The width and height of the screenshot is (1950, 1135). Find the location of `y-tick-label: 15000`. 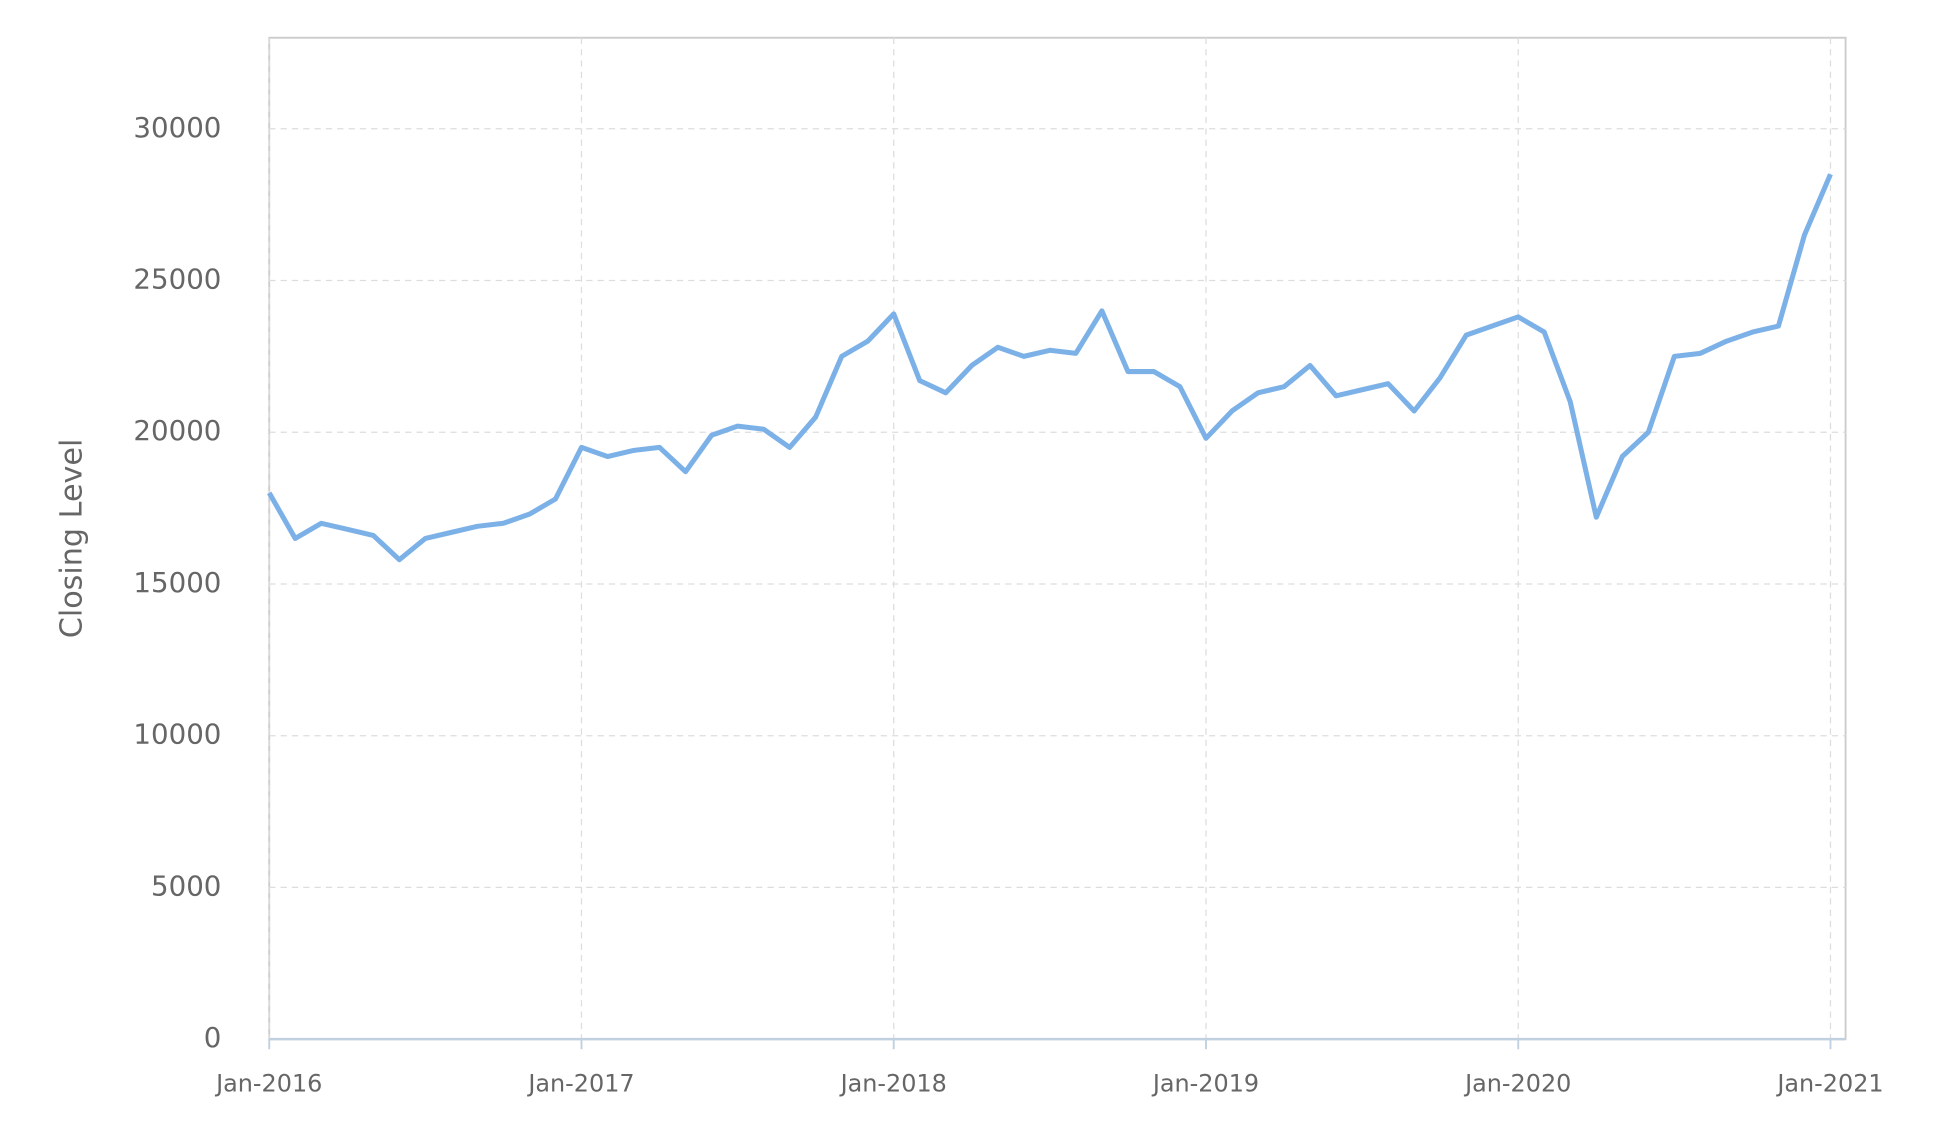

y-tick-label: 15000 is located at coordinates (177, 582).